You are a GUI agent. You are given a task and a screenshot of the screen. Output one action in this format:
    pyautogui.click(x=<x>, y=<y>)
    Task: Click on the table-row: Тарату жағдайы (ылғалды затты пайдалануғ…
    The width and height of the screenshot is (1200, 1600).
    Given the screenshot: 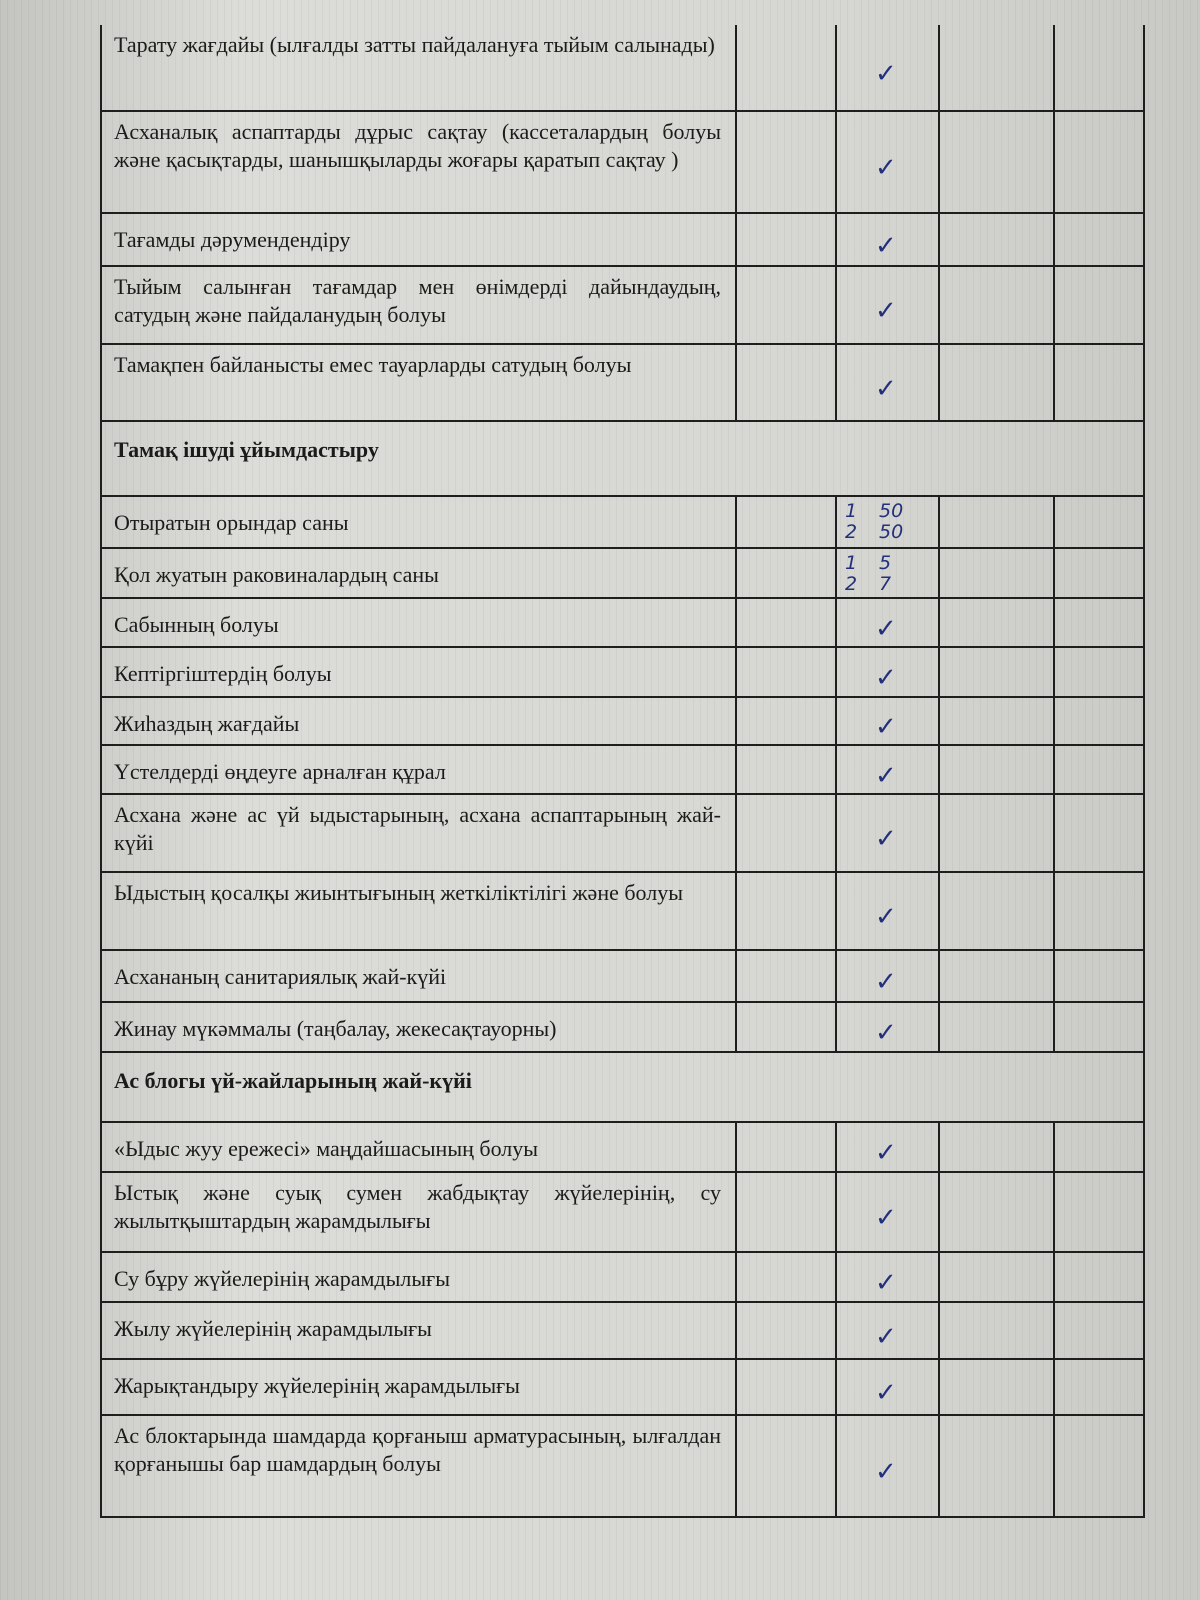 What is the action you would take?
    pyautogui.click(x=622, y=68)
    